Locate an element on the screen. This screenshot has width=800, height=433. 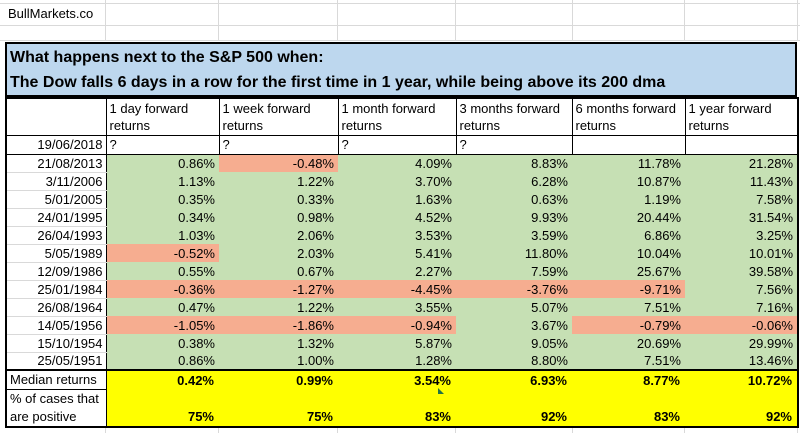
return-value-cell: 1.03% is located at coordinates (162, 235).